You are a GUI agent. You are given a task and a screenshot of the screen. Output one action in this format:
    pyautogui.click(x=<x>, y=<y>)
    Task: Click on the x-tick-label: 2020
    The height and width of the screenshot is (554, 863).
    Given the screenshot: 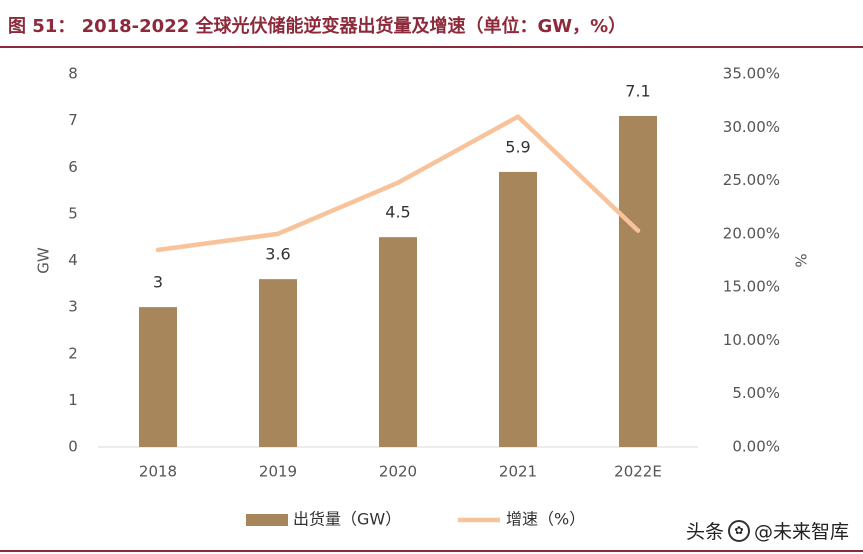 What is the action you would take?
    pyautogui.click(x=398, y=472)
    